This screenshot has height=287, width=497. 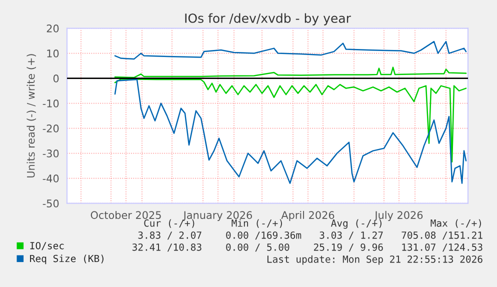 What do you see at coordinates (125, 214) in the screenshot?
I see `x-tick-label: October 2025` at bounding box center [125, 214].